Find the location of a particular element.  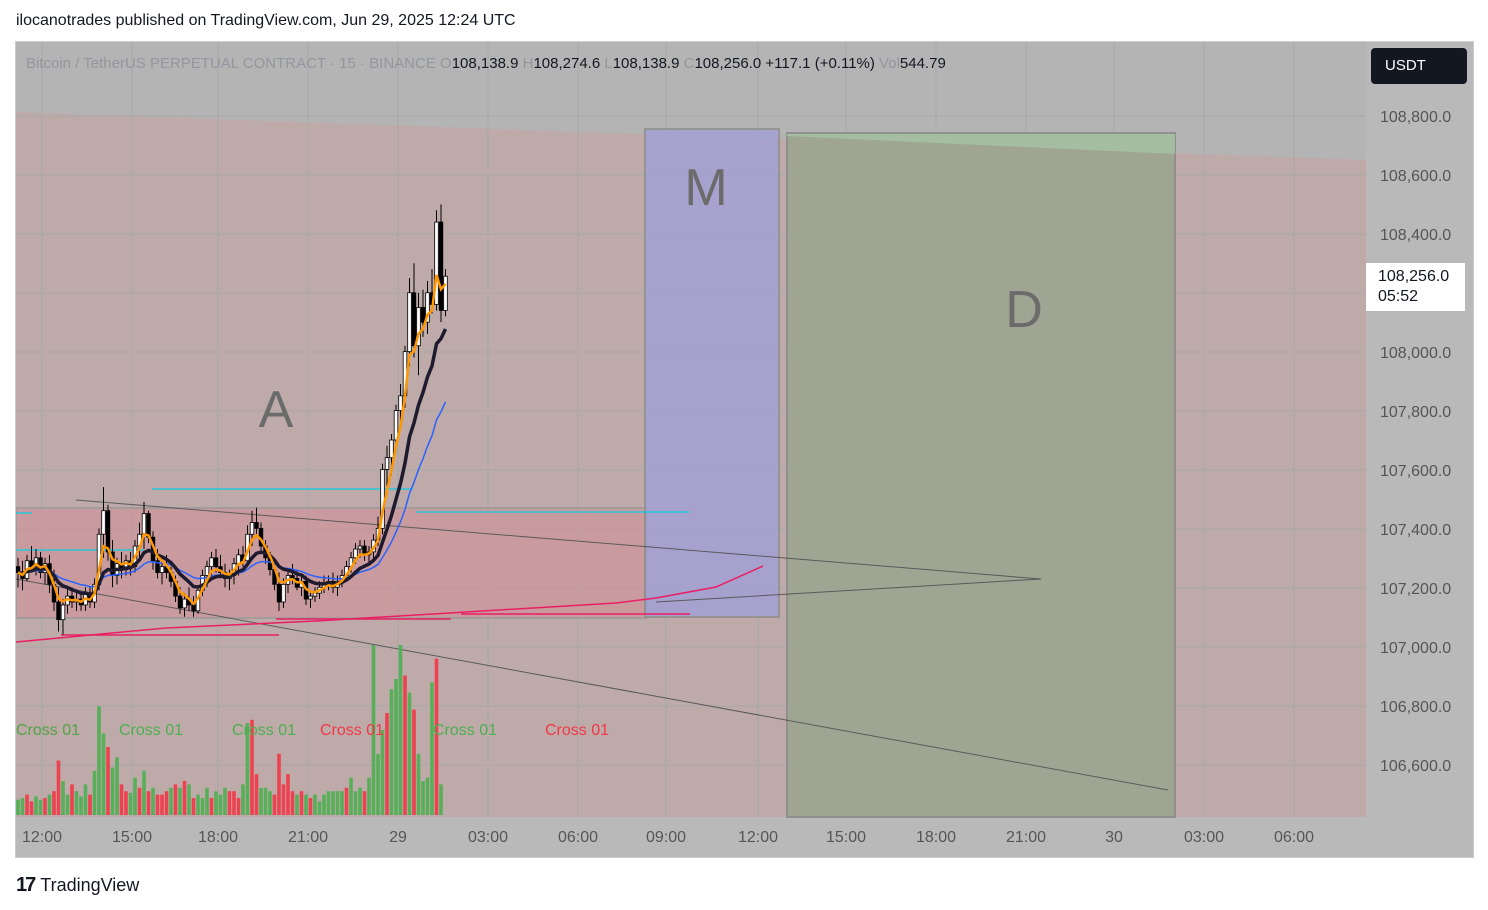

price-tick-label: 107,400.0 is located at coordinates (1415, 530).